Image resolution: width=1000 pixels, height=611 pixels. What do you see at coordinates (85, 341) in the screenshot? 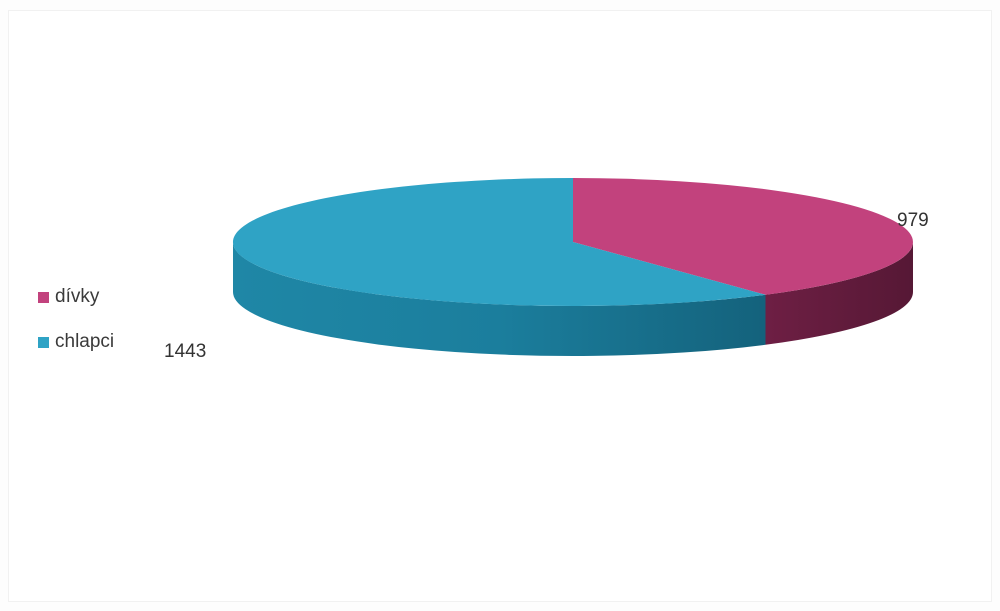
I see `legend-label-chlapci: chlapci` at bounding box center [85, 341].